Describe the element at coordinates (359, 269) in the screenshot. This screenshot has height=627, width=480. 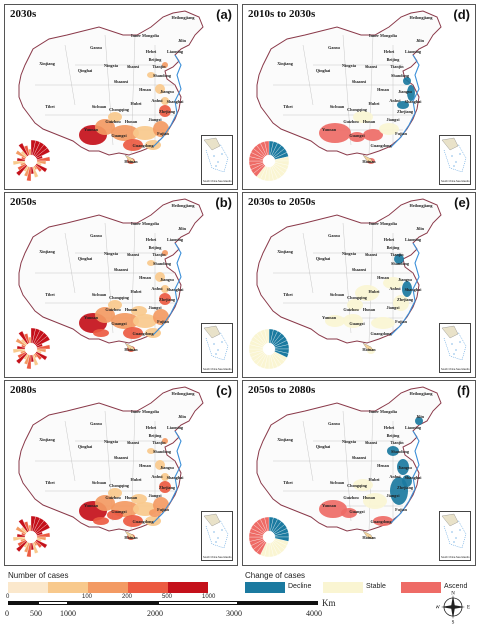
I see `province-label: Shaanxi` at that location.